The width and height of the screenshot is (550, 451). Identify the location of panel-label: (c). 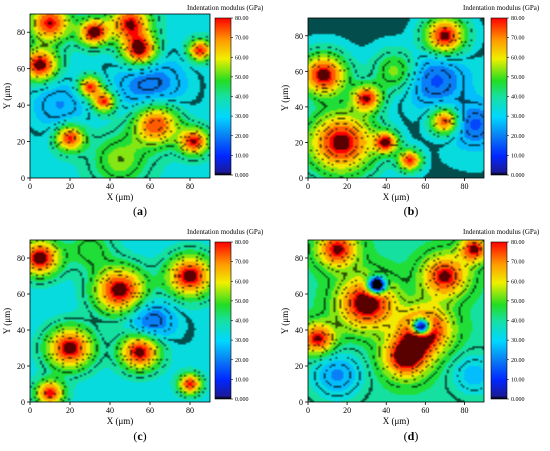
(139, 436).